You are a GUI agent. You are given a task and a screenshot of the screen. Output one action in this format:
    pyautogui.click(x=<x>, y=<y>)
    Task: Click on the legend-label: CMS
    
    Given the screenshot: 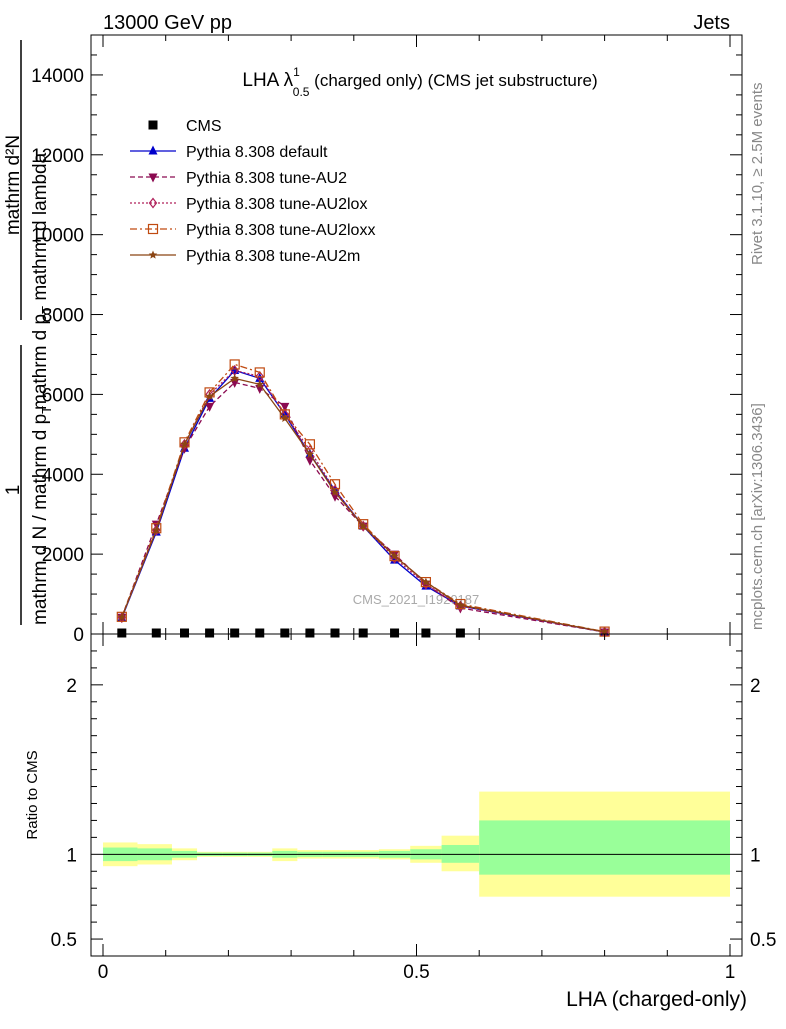 What is the action you would take?
    pyautogui.click(x=204, y=126)
    